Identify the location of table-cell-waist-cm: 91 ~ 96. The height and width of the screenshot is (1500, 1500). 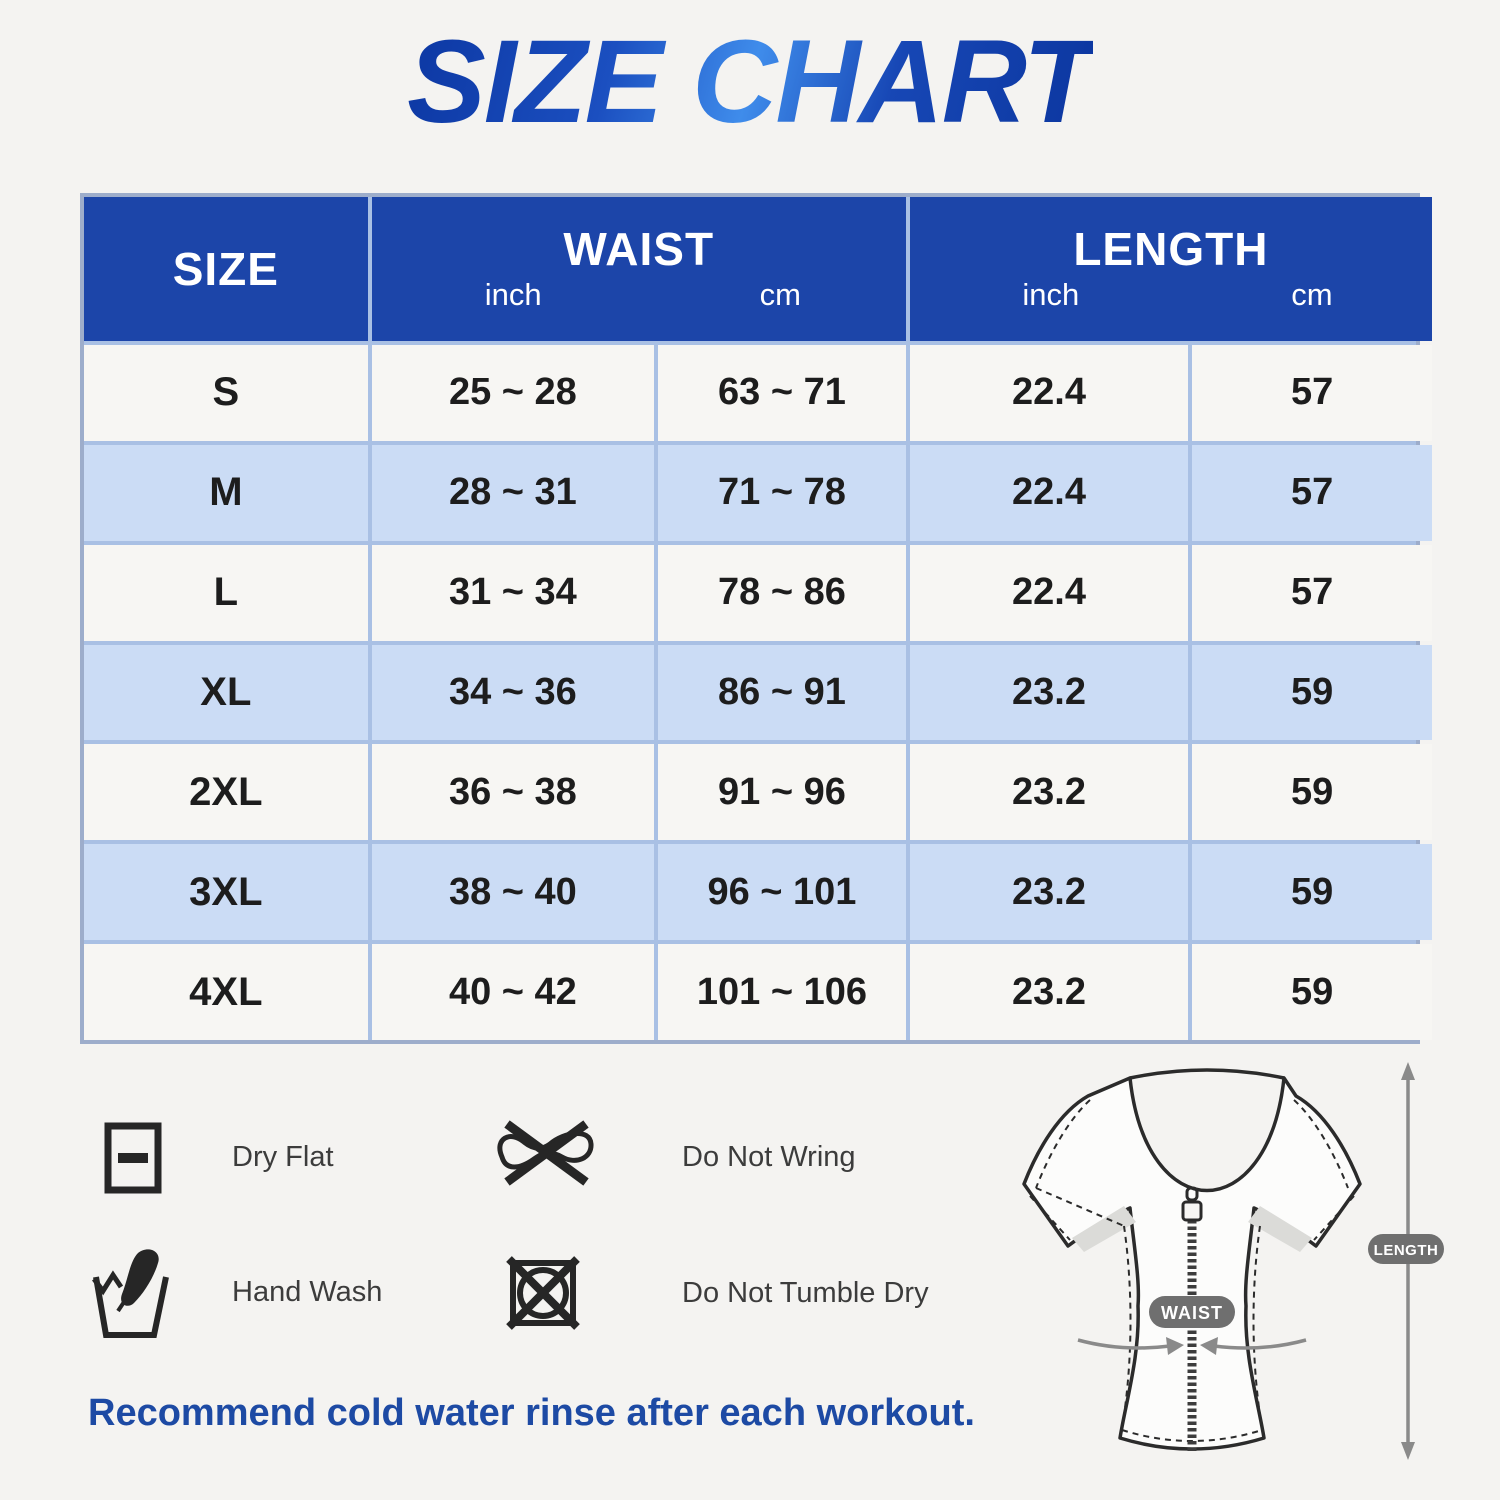
(782, 792).